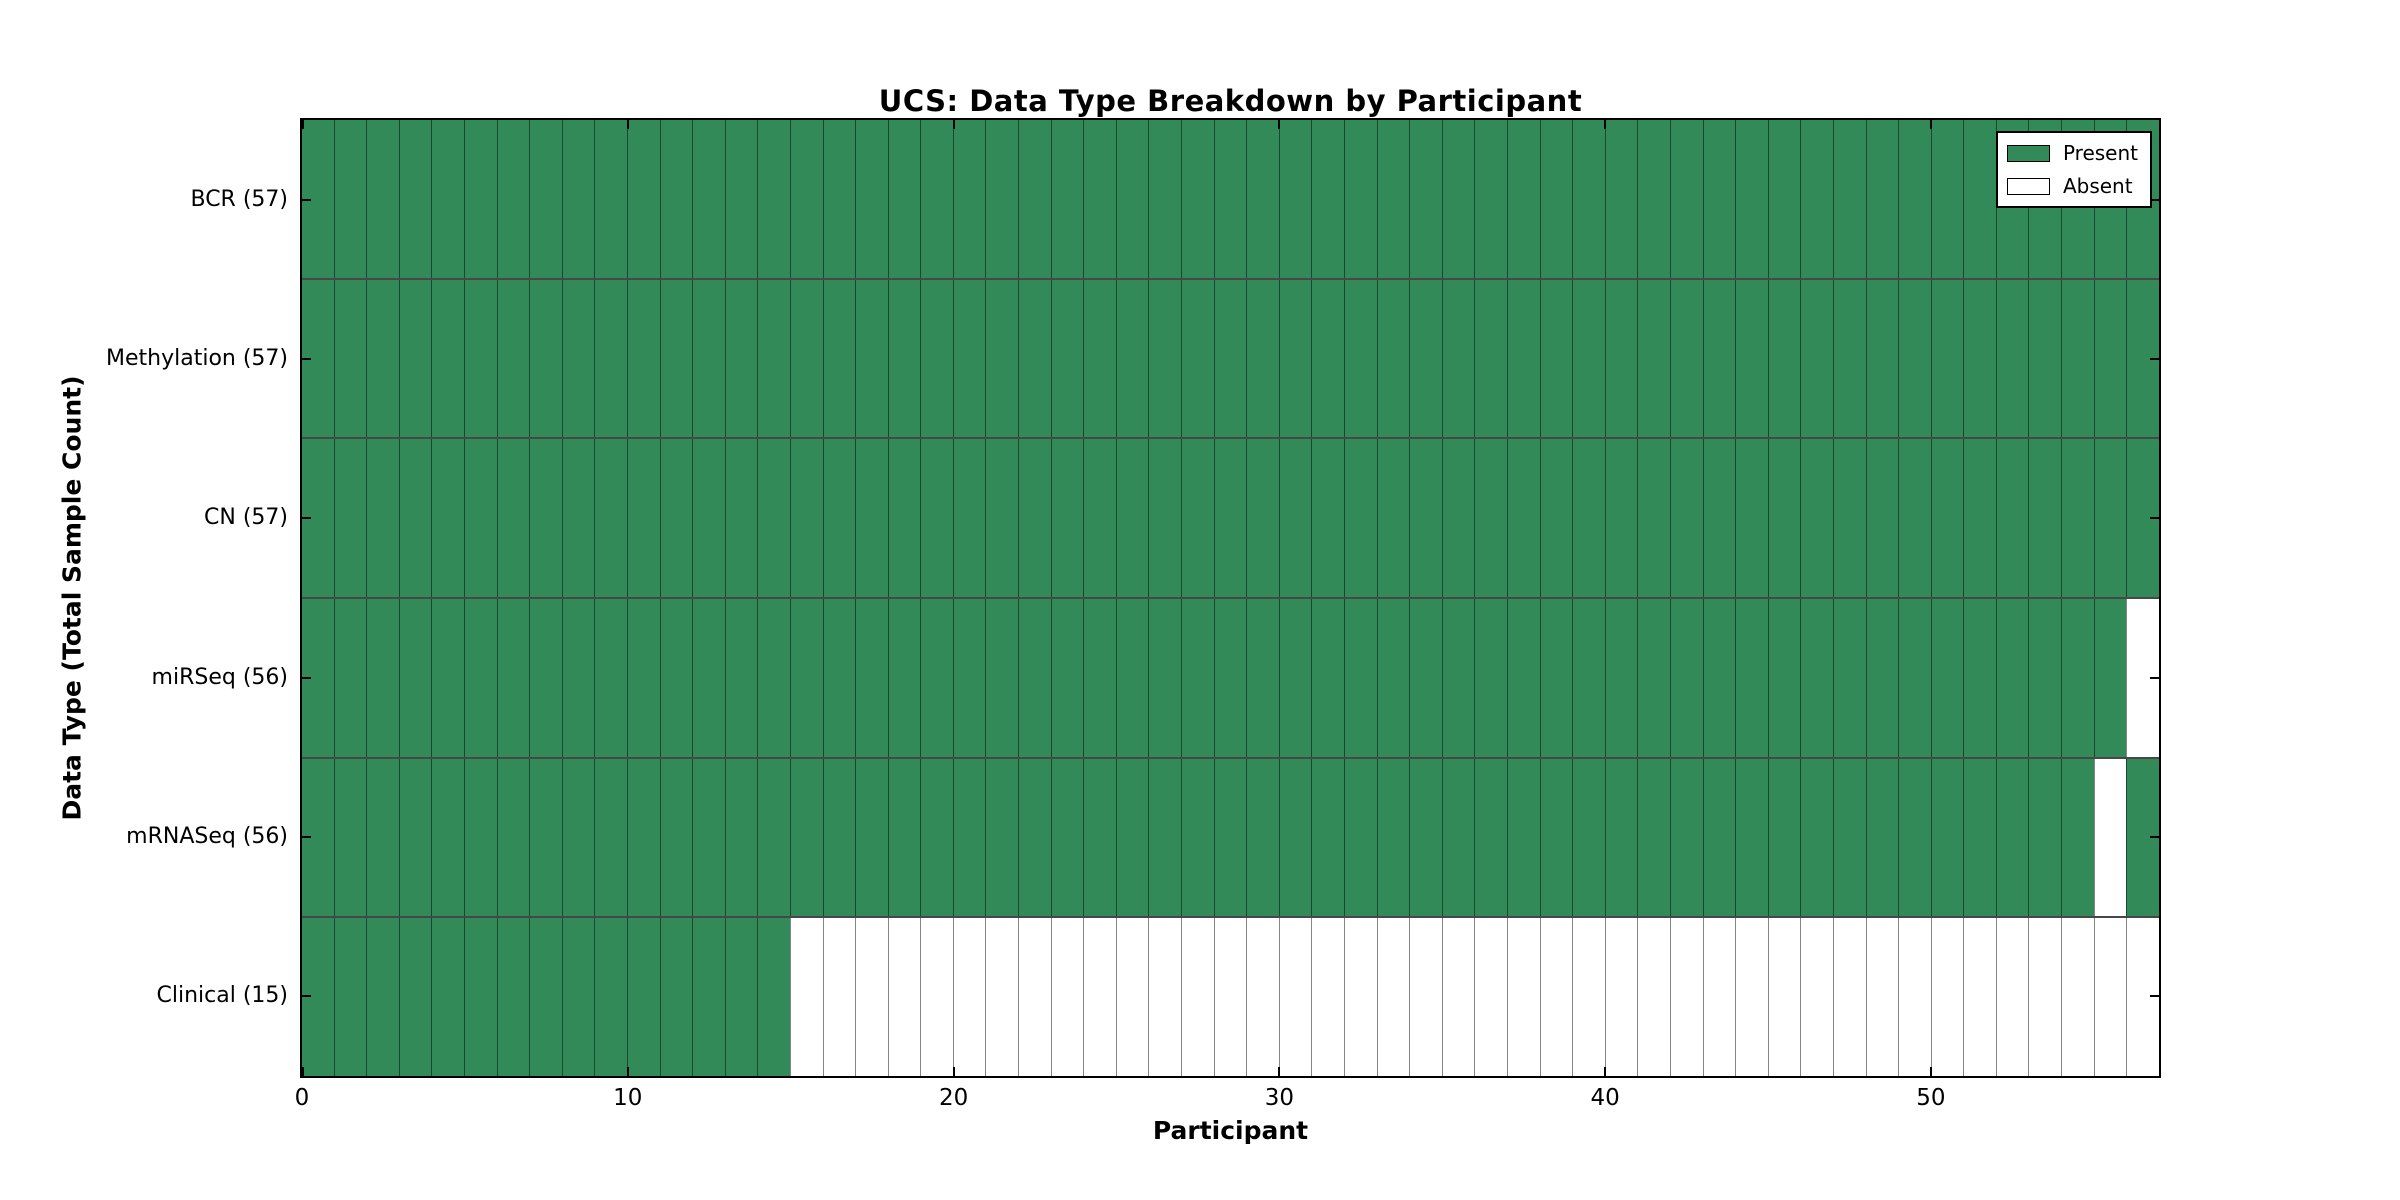 Image resolution: width=2400 pixels, height=1200 pixels. I want to click on x-tick-label: 30, so click(1279, 1098).